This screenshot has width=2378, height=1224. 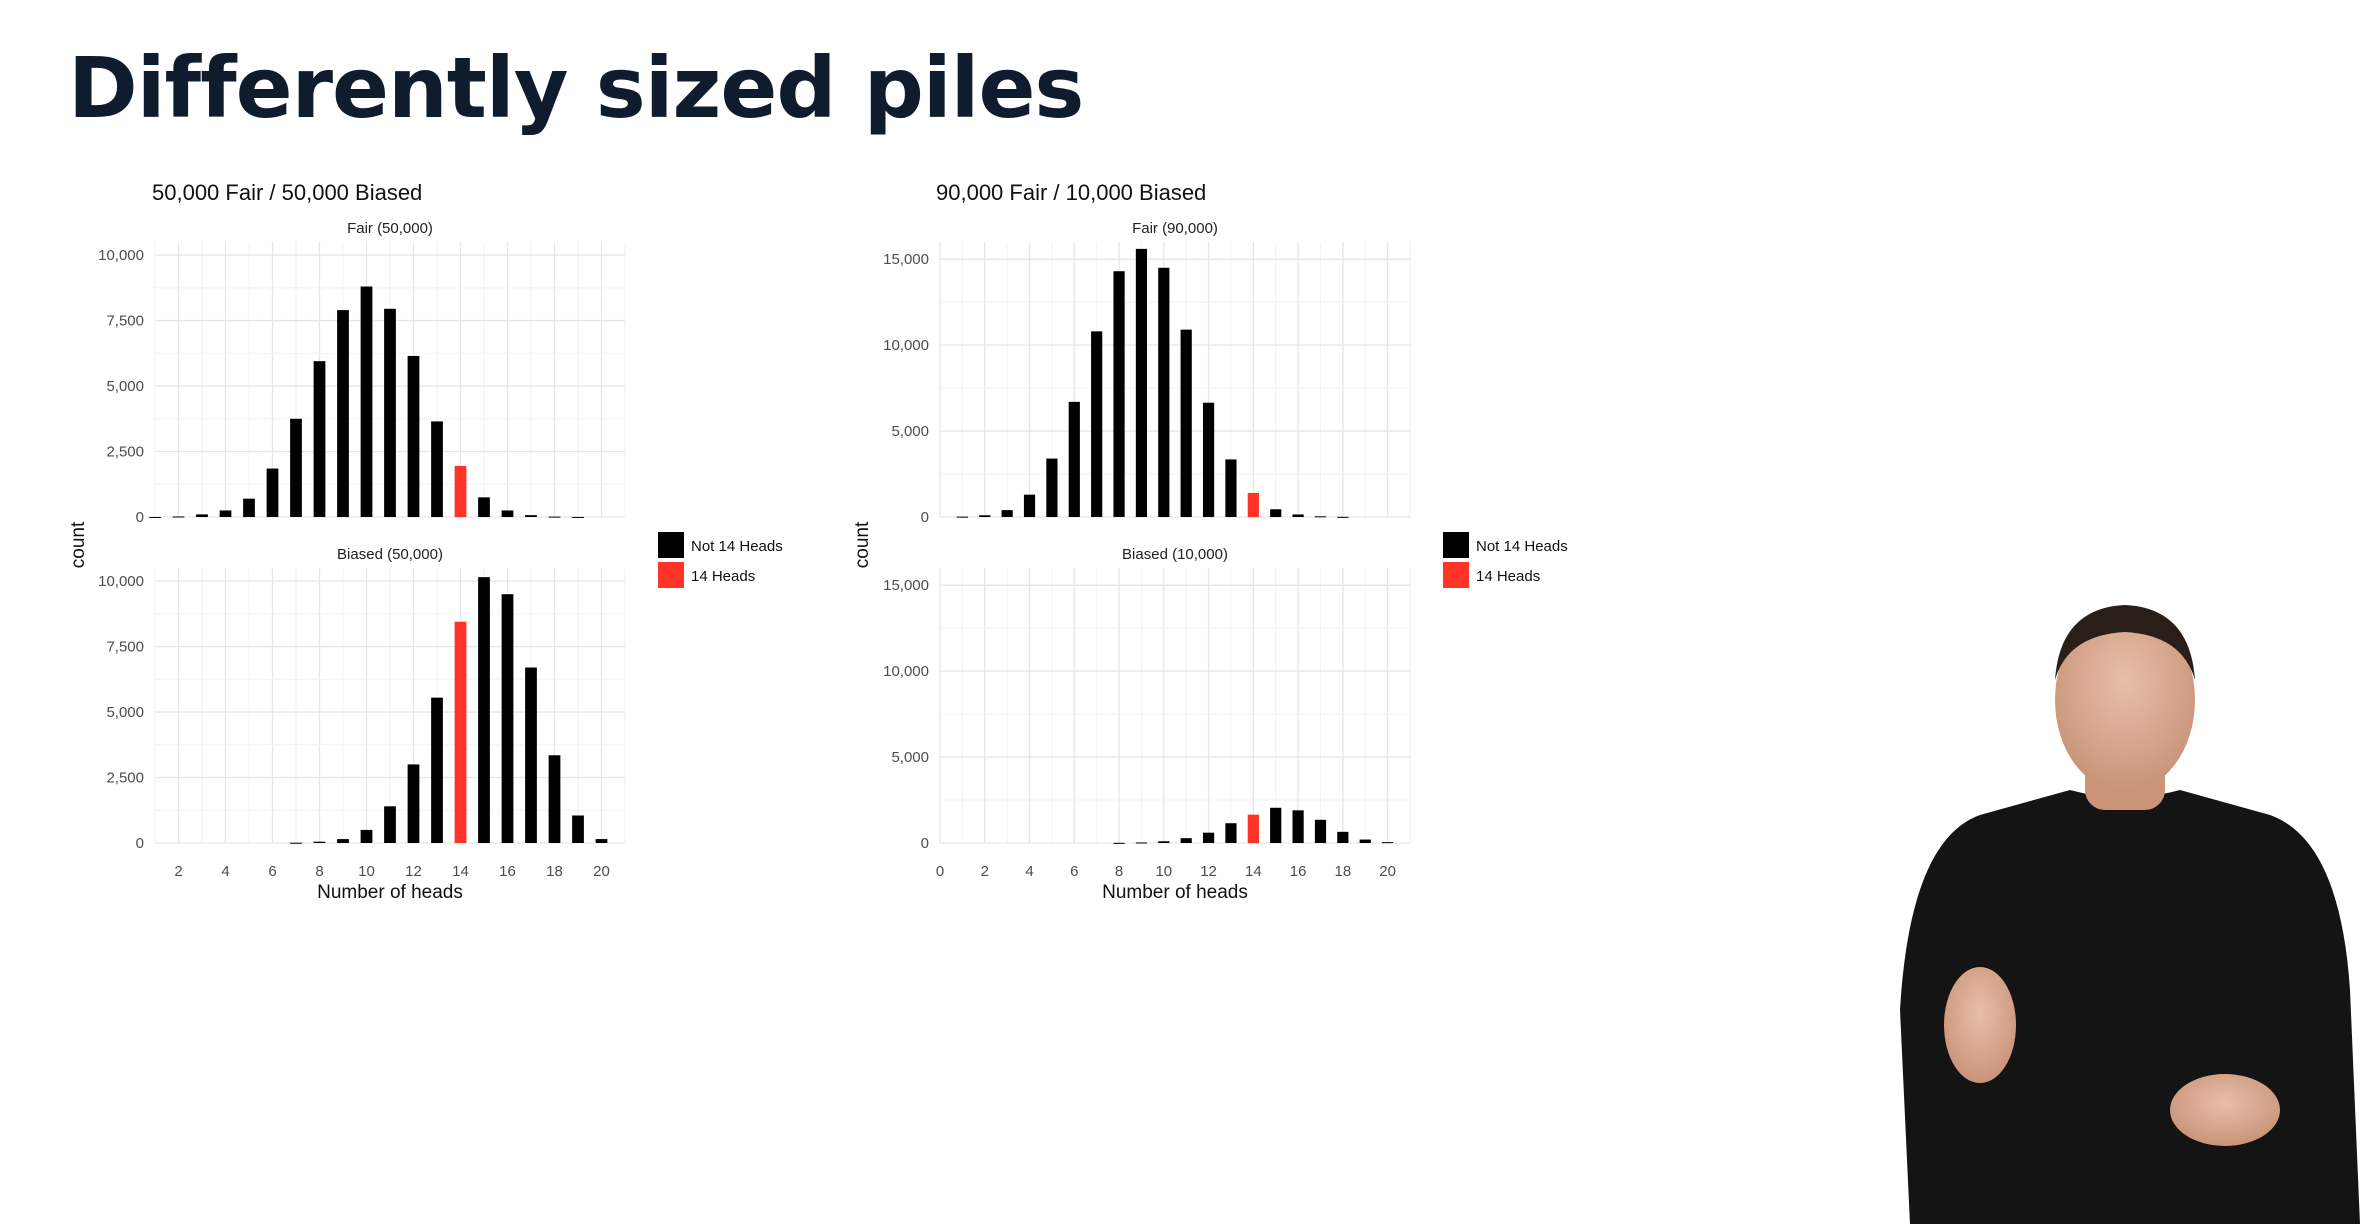 What do you see at coordinates (1074, 871) in the screenshot?
I see `x-tick-label: 6` at bounding box center [1074, 871].